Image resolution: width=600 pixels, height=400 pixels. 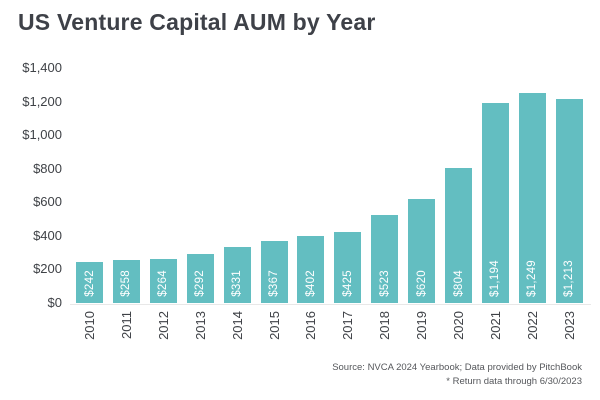 I want to click on x-tick-label-2023: 2023, so click(x=569, y=325).